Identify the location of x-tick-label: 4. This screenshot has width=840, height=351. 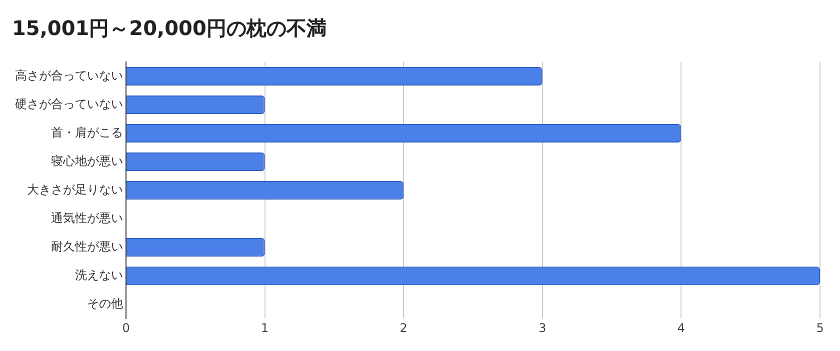
(681, 327).